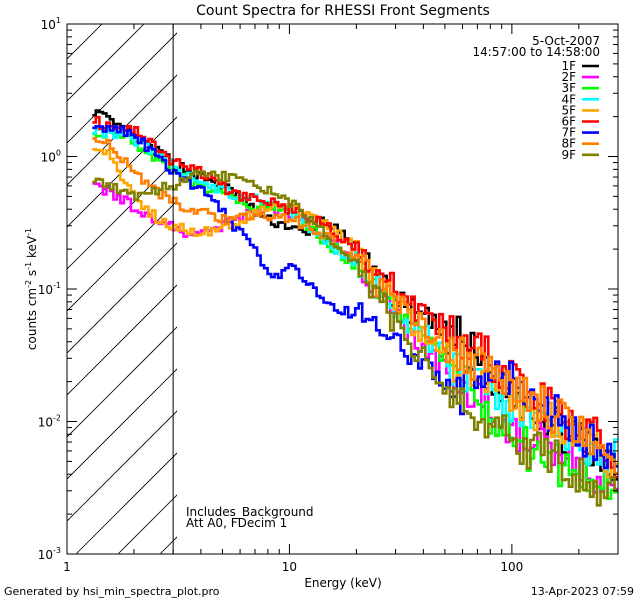 Image resolution: width=640 pixels, height=600 pixels. What do you see at coordinates (568, 155) in the screenshot?
I see `legend-label-9F: 9F` at bounding box center [568, 155].